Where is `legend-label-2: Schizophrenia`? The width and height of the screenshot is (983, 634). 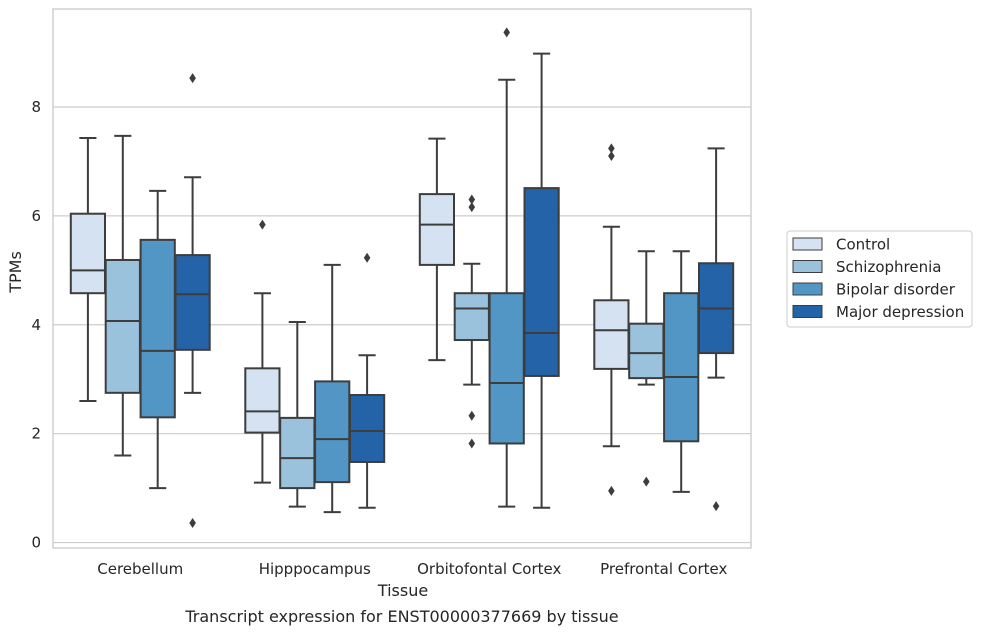 legend-label-2: Schizophrenia is located at coordinates (888, 267).